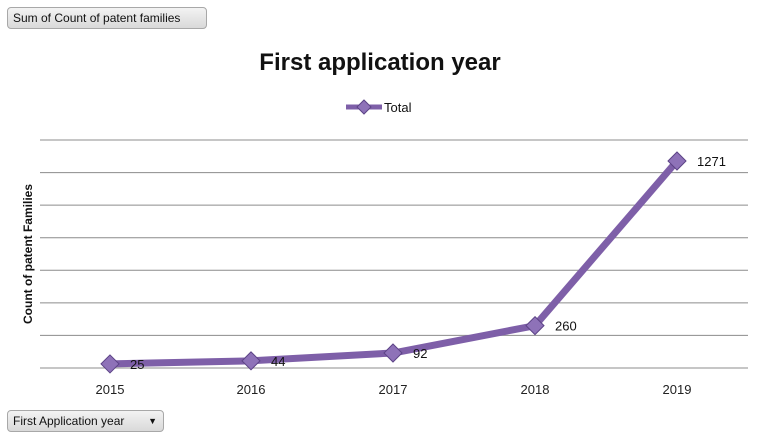 Image resolution: width=757 pixels, height=433 pixels. Describe the element at coordinates (251, 389) in the screenshot. I see `x-tick-label: 2016` at that location.